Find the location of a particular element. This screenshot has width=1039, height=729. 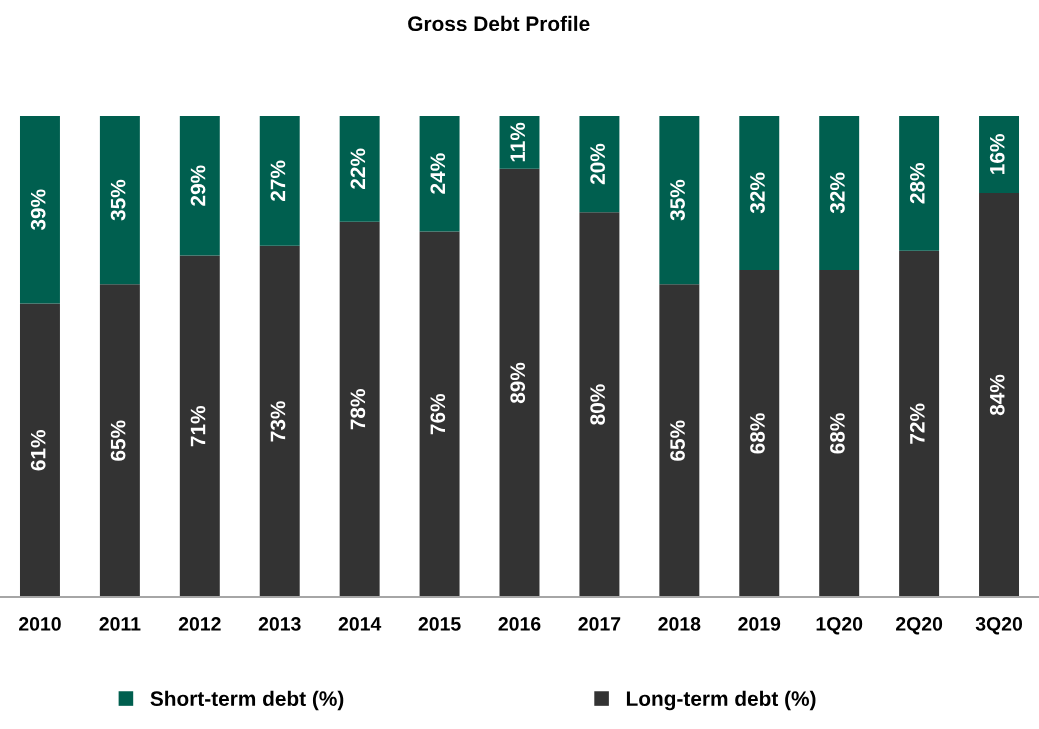

data-label: 22% is located at coordinates (358, 168).